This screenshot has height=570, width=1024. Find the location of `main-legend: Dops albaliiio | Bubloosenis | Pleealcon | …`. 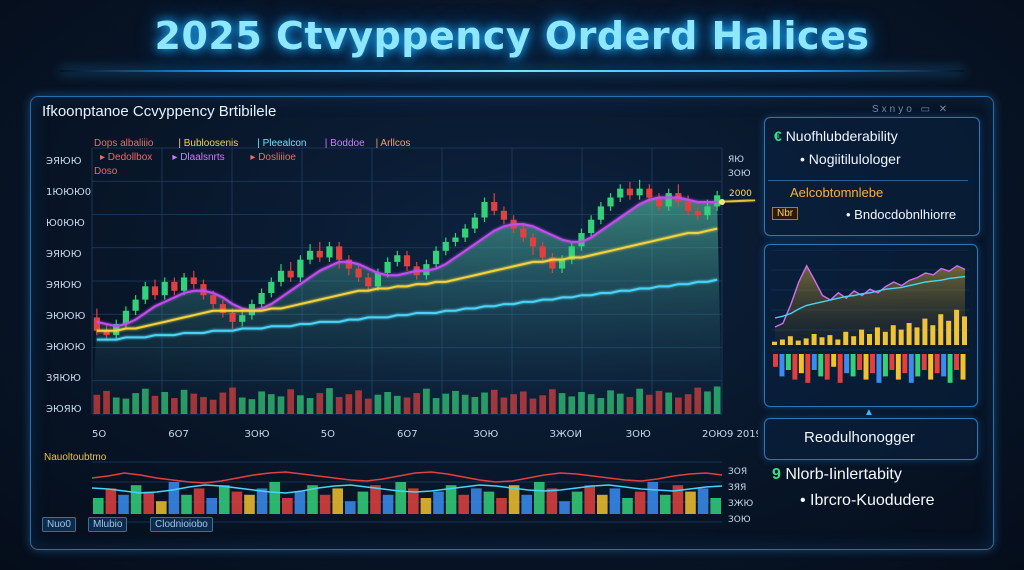

main-legend: Dops albaliiio | Bubloosenis | Pleealcon | … is located at coordinates (252, 157).